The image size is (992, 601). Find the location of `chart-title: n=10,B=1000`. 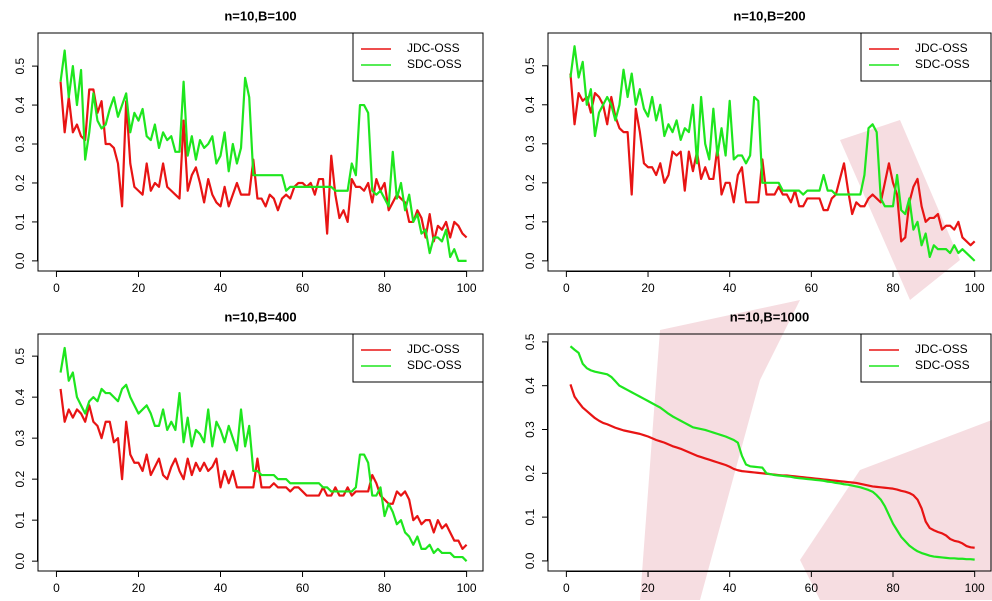

chart-title: n=10,B=1000 is located at coordinates (770, 316).